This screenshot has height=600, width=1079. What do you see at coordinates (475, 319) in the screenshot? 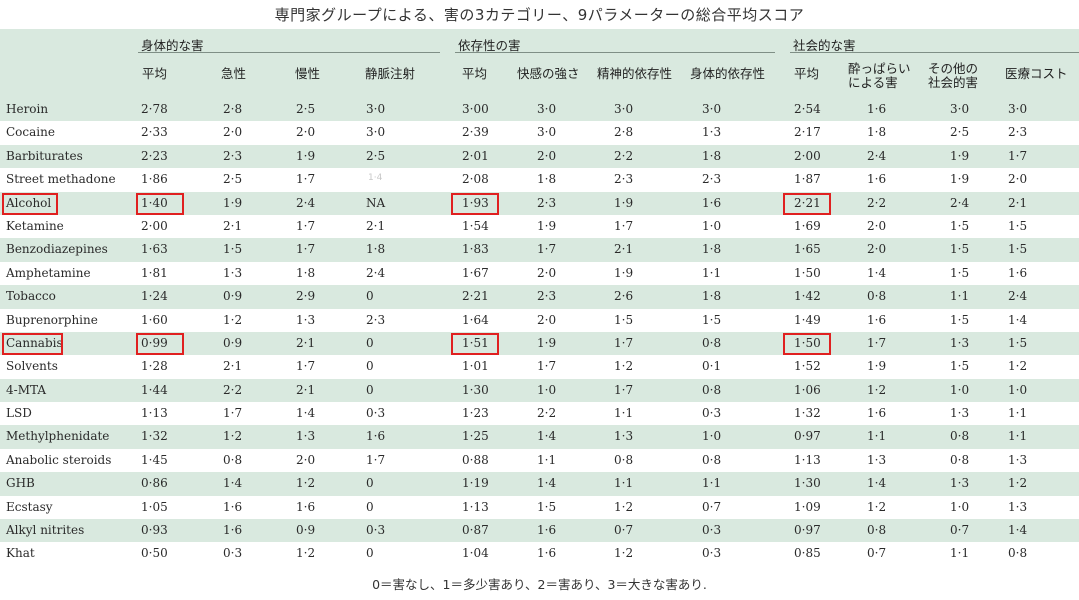
I see `score-cell: 1·64` at bounding box center [475, 319].